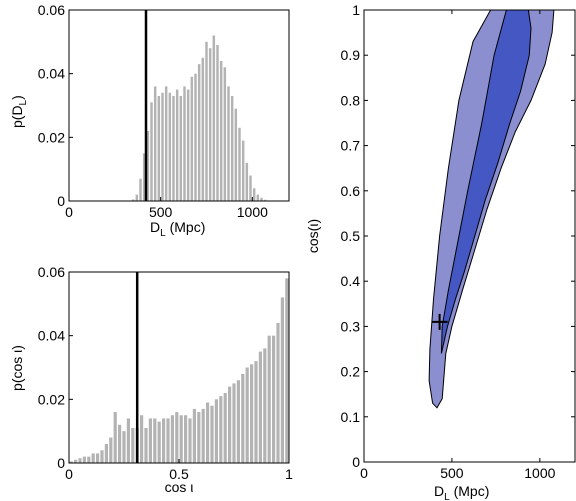  Describe the element at coordinates (179, 474) in the screenshot. I see `cos-xtick-label: 0.5` at that location.